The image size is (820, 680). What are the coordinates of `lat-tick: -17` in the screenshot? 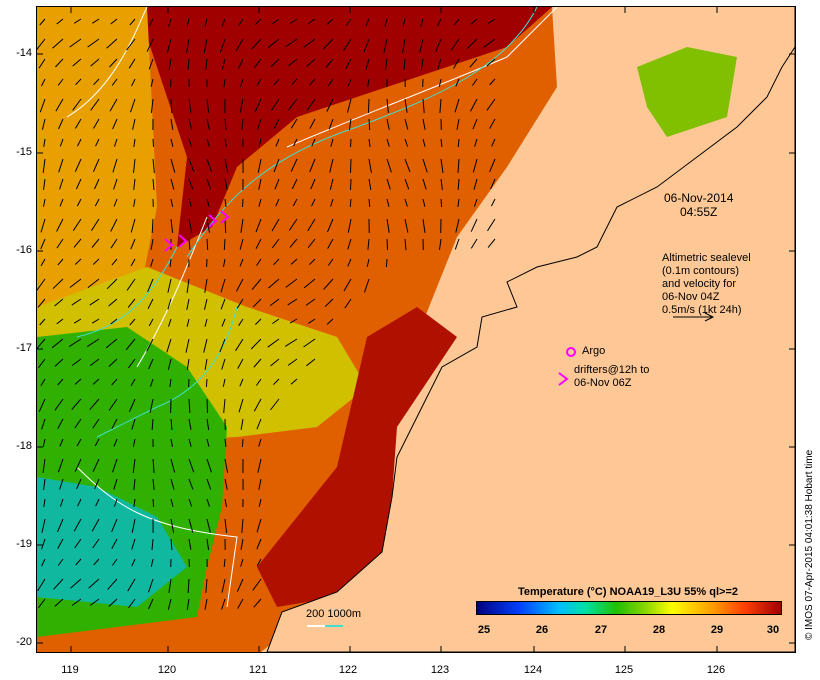 It's located at (24, 348).